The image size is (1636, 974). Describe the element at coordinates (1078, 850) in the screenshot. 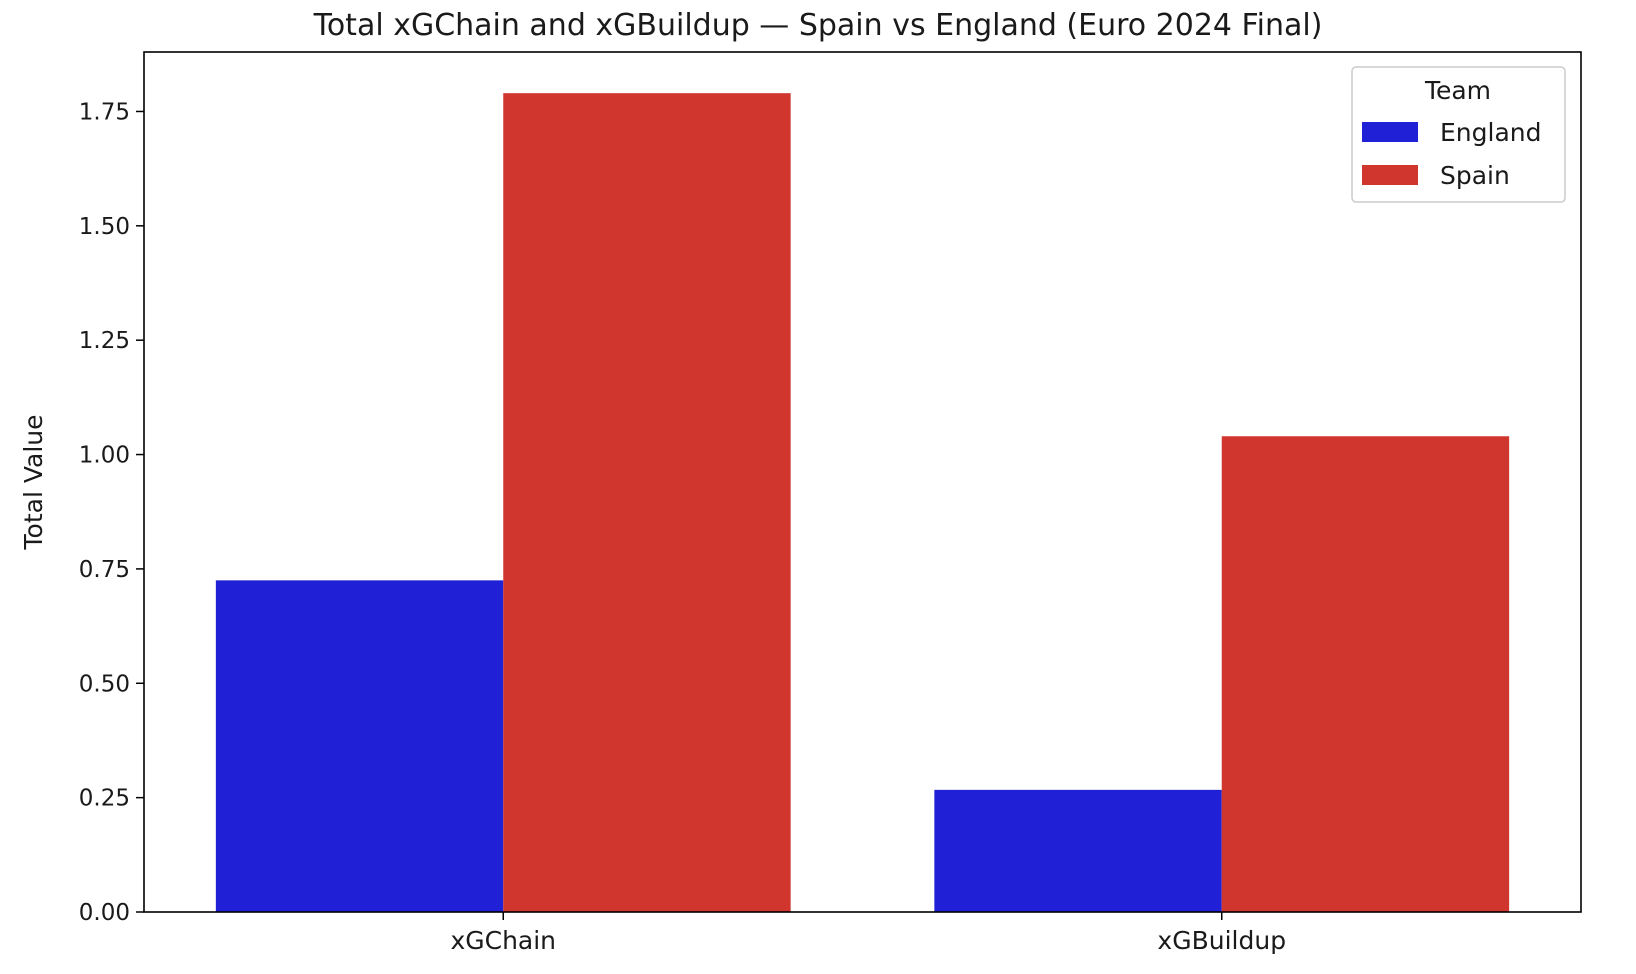

I see `bar-england-xgbuildup` at that location.